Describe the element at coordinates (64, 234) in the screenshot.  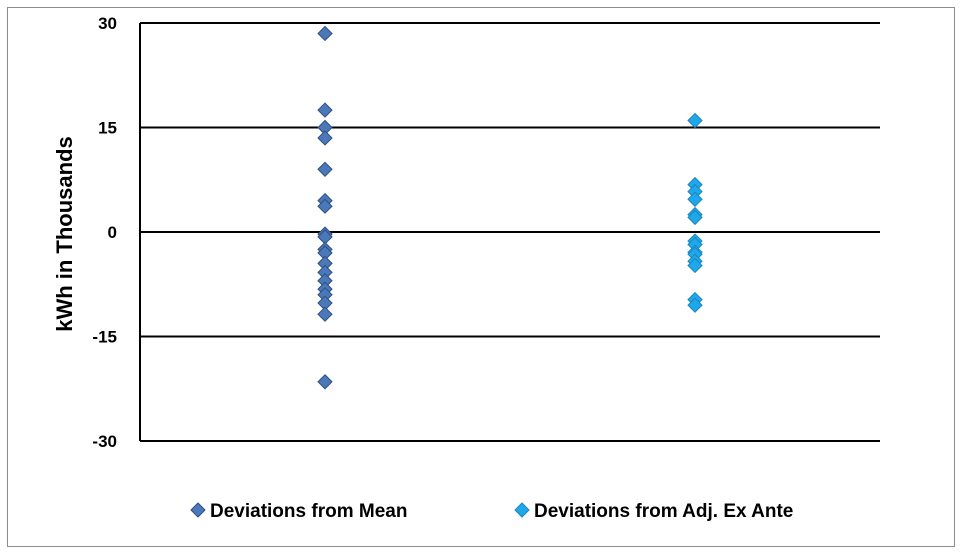
I see `y-axis-label: kWh in Thousands` at that location.